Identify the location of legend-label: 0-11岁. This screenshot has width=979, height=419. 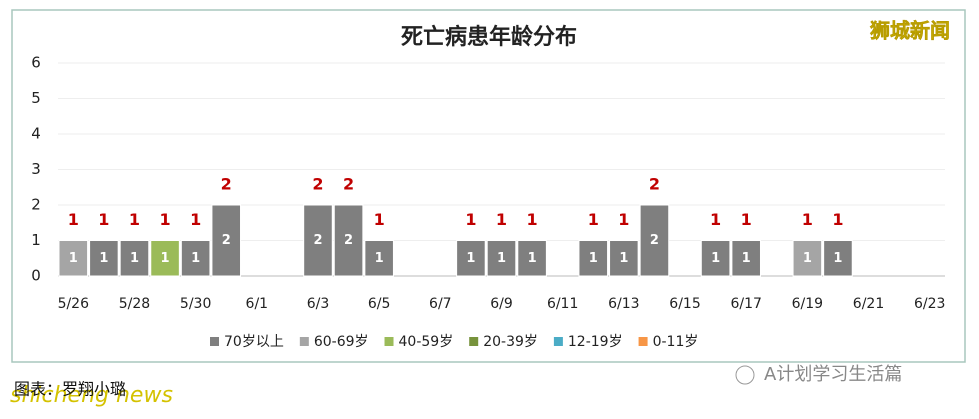
(676, 342).